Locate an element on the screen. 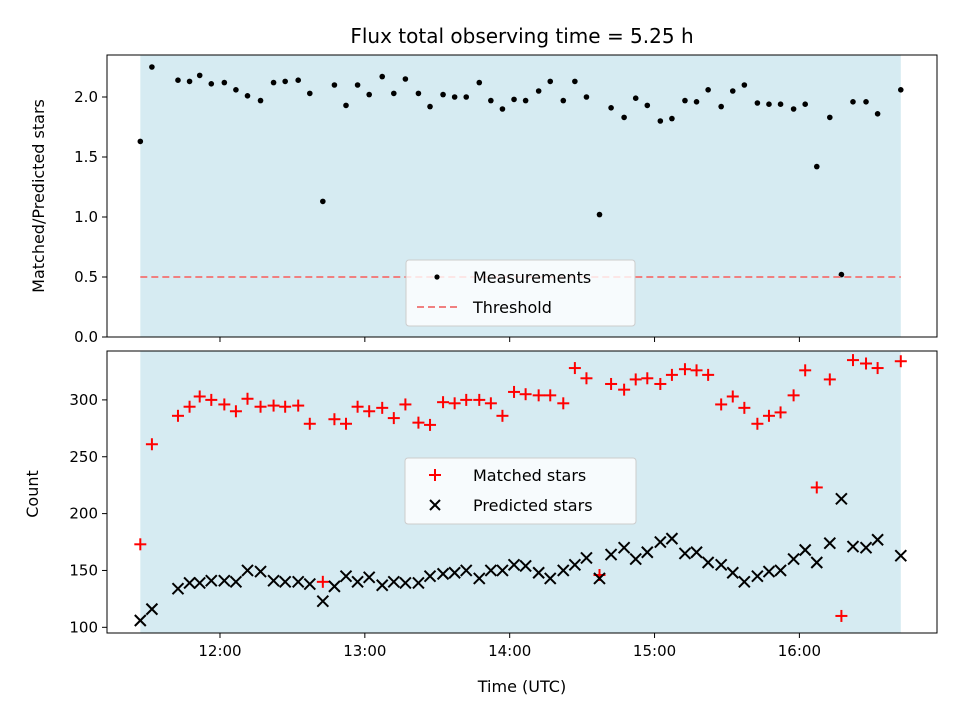  legend-label-matched: Matched stars is located at coordinates (529, 475).